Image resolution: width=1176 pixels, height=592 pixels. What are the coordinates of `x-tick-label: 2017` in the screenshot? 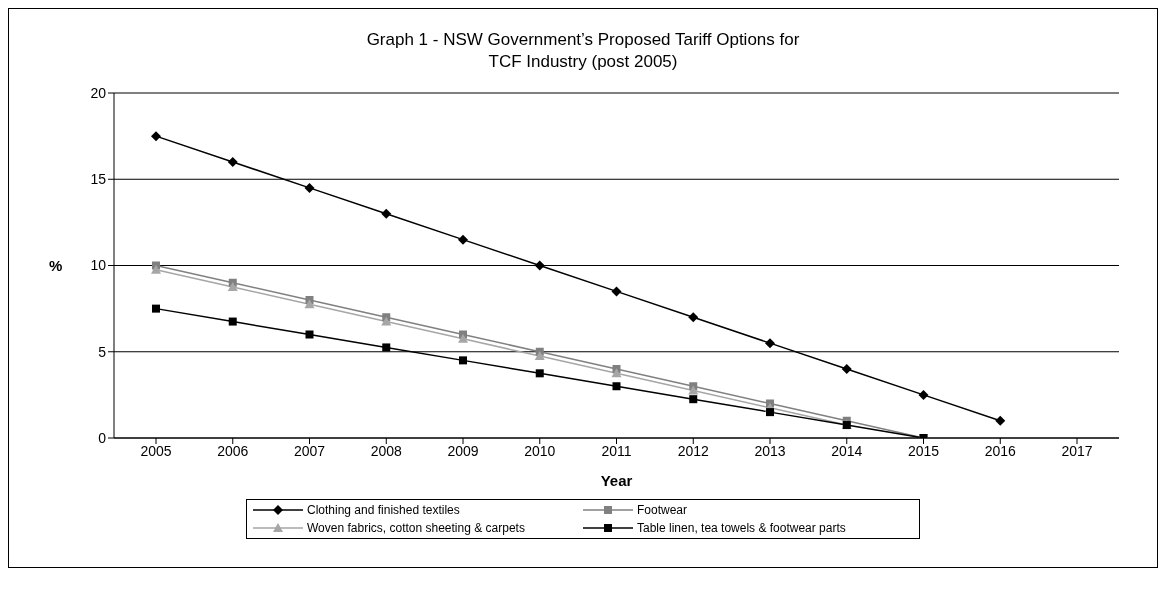 It's located at (1077, 450).